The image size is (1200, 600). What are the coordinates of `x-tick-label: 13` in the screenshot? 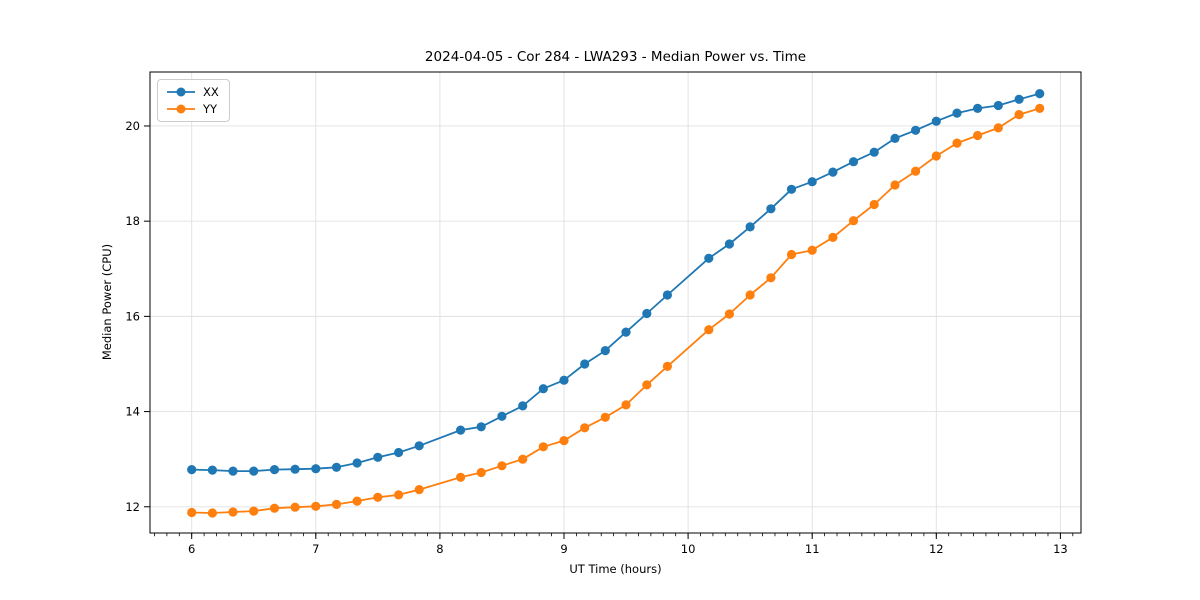 It's located at (1060, 549).